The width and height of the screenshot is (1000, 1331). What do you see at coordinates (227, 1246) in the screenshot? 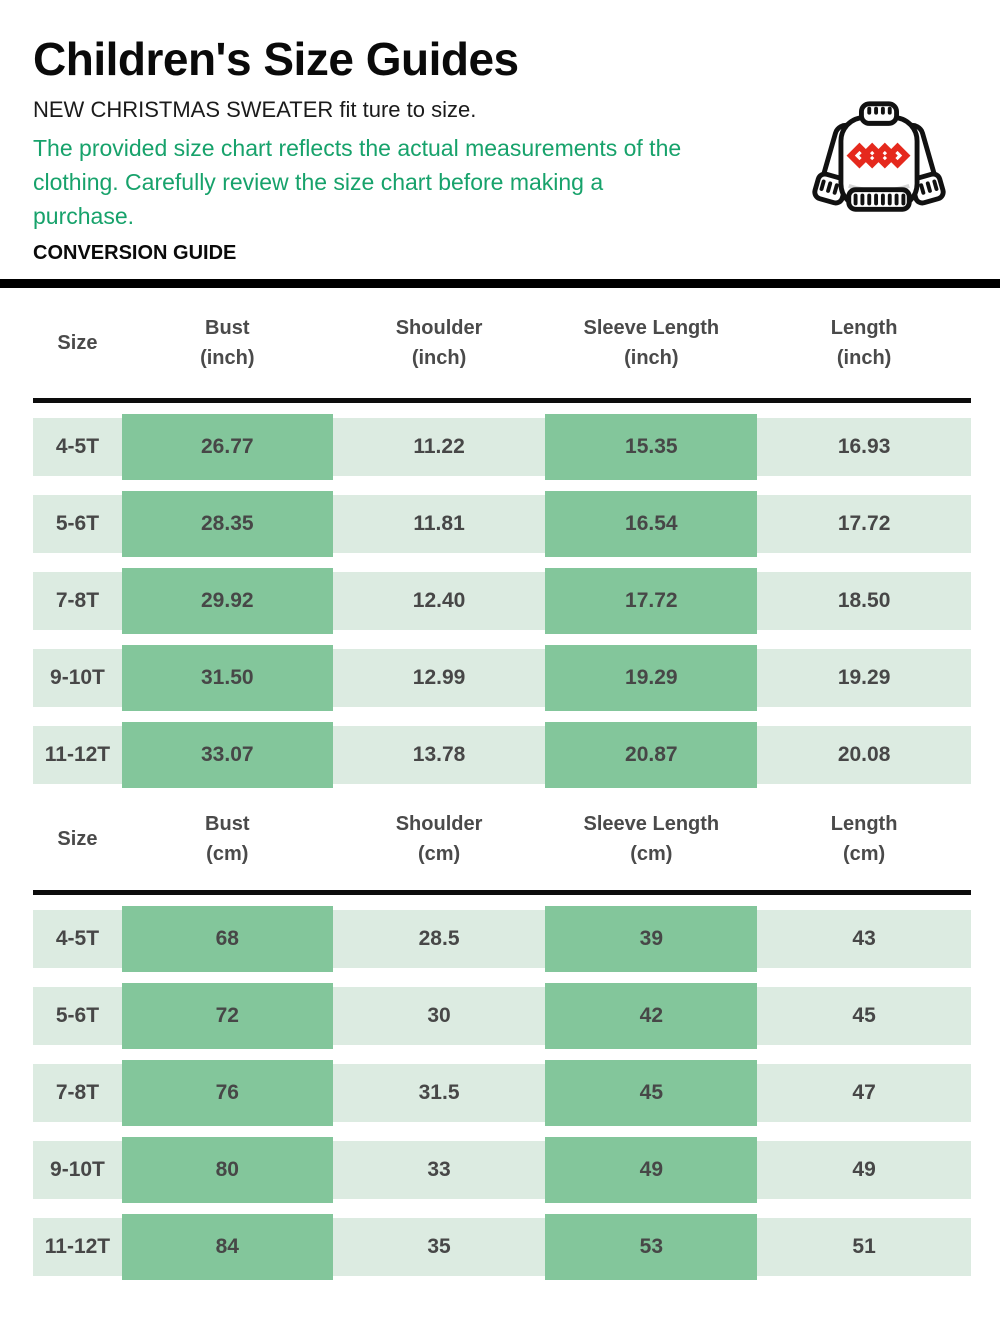
I see `bust-cell: 84` at bounding box center [227, 1246].